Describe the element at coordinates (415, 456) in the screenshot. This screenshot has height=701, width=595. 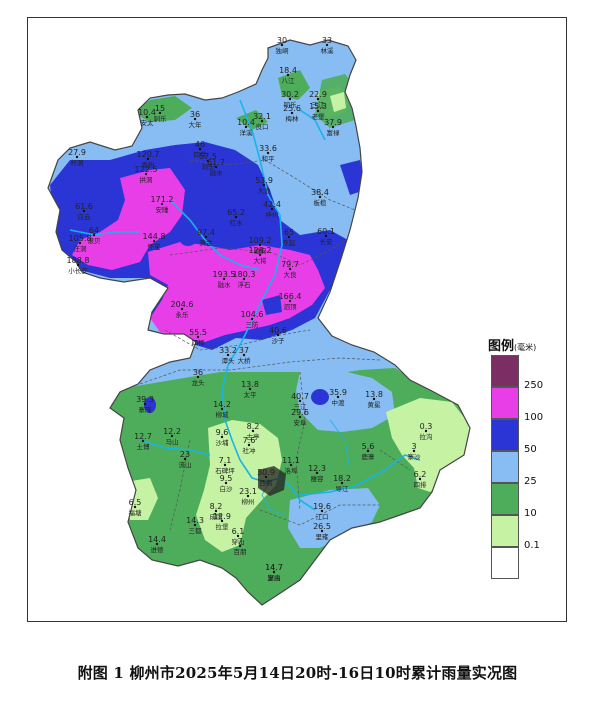
I see `station-name: 寨沙` at that location.